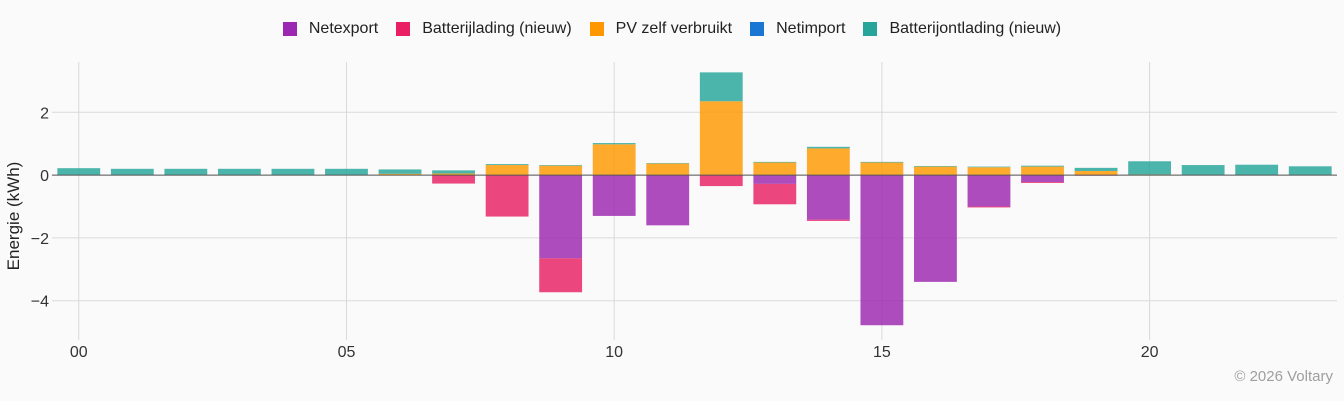  What do you see at coordinates (1150, 352) in the screenshot?
I see `x-tick-label: 20` at bounding box center [1150, 352].